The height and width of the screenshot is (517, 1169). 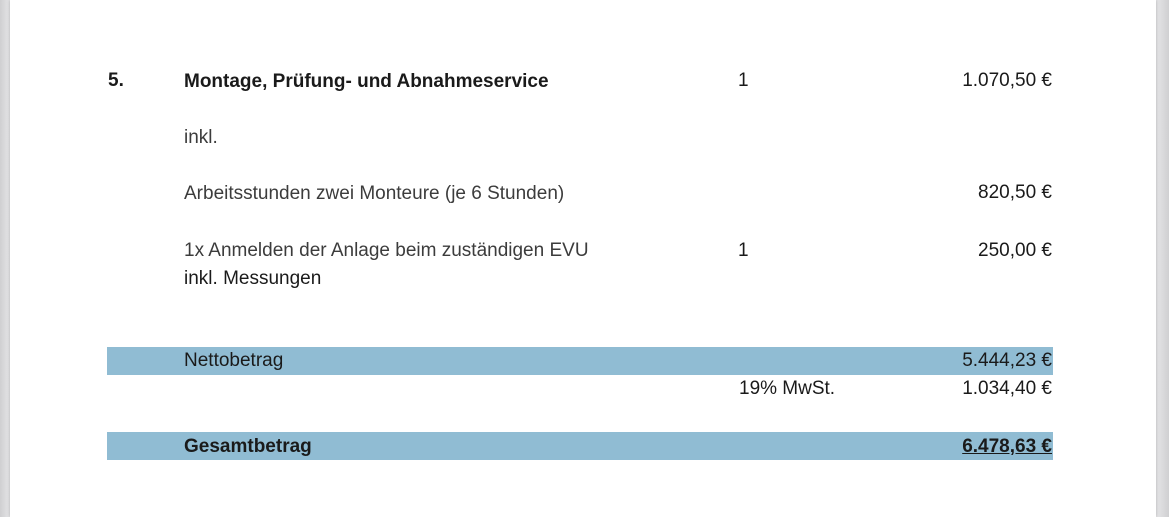 What do you see at coordinates (1007, 446) in the screenshot?
I see `gross-total-value: 6.478,63 €` at bounding box center [1007, 446].